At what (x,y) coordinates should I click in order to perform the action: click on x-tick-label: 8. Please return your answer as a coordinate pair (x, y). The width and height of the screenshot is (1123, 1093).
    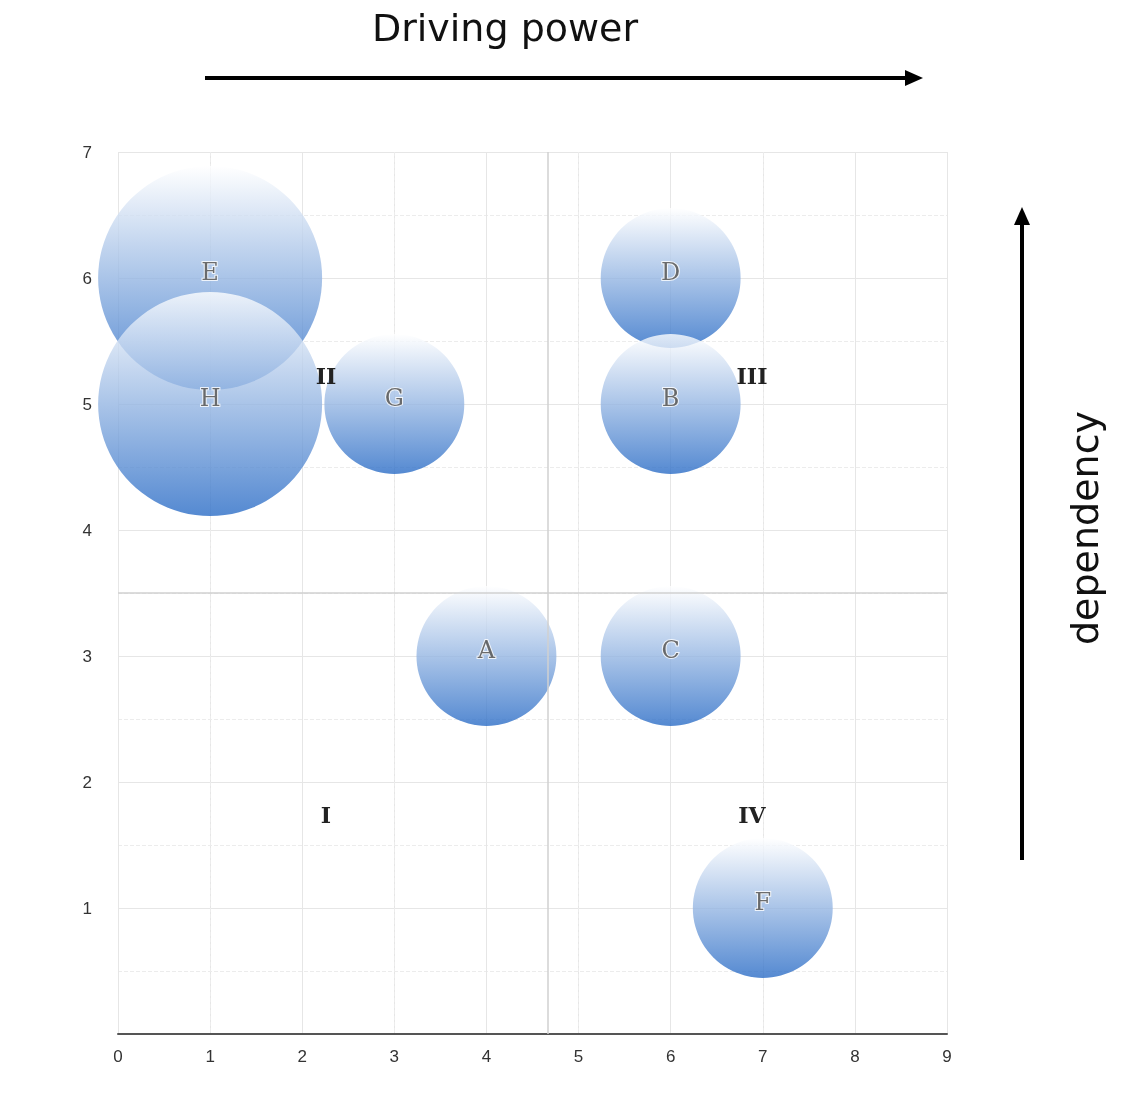
    Looking at the image, I should click on (855, 1056).